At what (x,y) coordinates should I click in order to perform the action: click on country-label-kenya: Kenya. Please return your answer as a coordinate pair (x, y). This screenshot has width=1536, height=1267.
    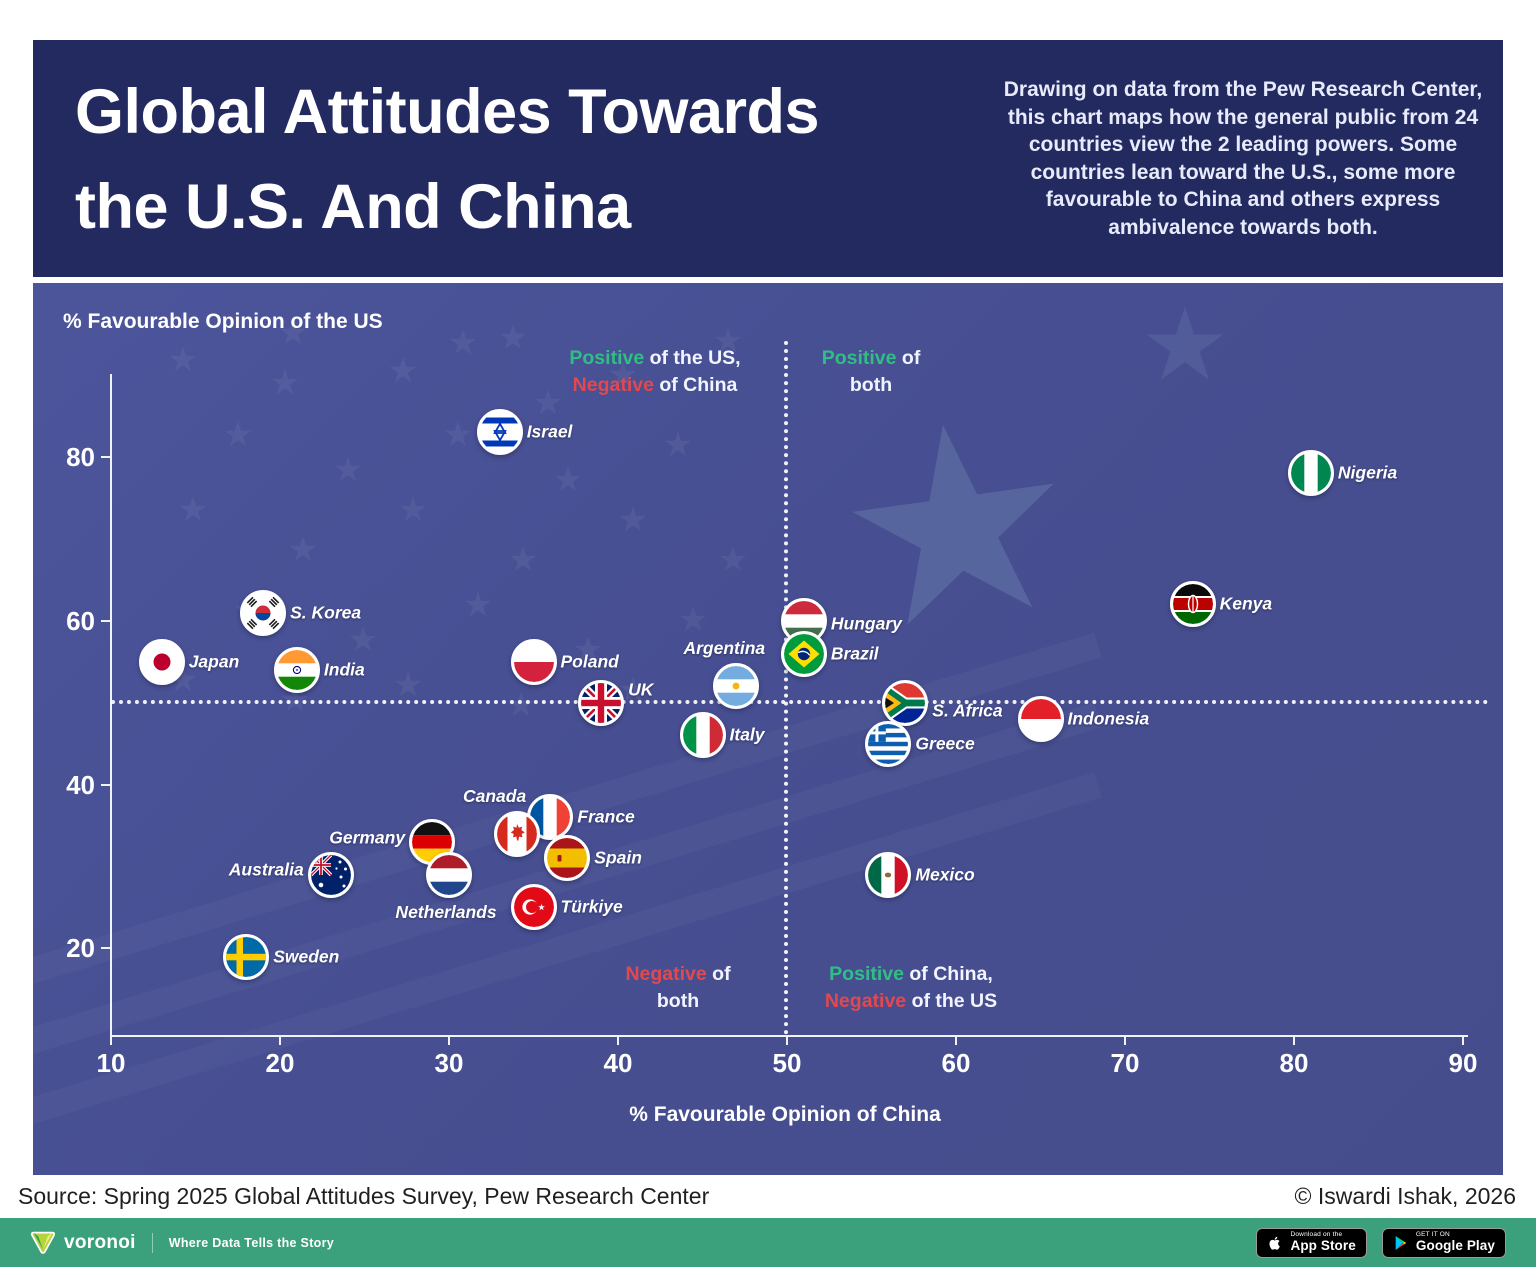
    Looking at the image, I should click on (1246, 603).